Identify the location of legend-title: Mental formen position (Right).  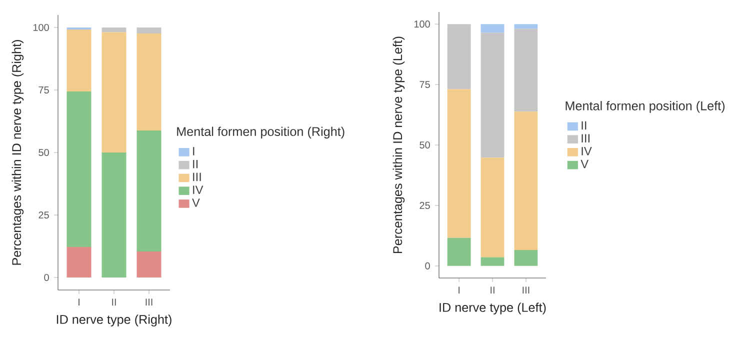
(260, 132).